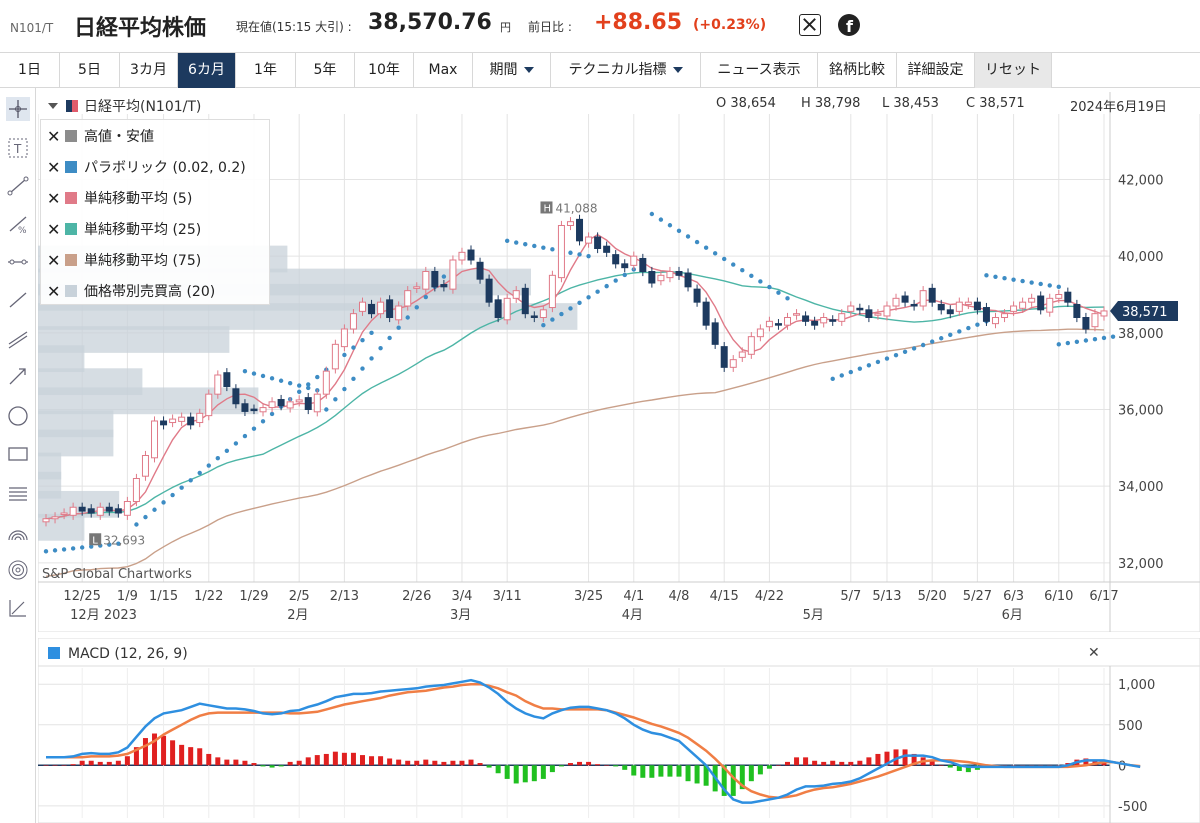  Describe the element at coordinates (626, 70) in the screenshot. I see `technical-indicators-dropdown: テクニカル指標` at that location.